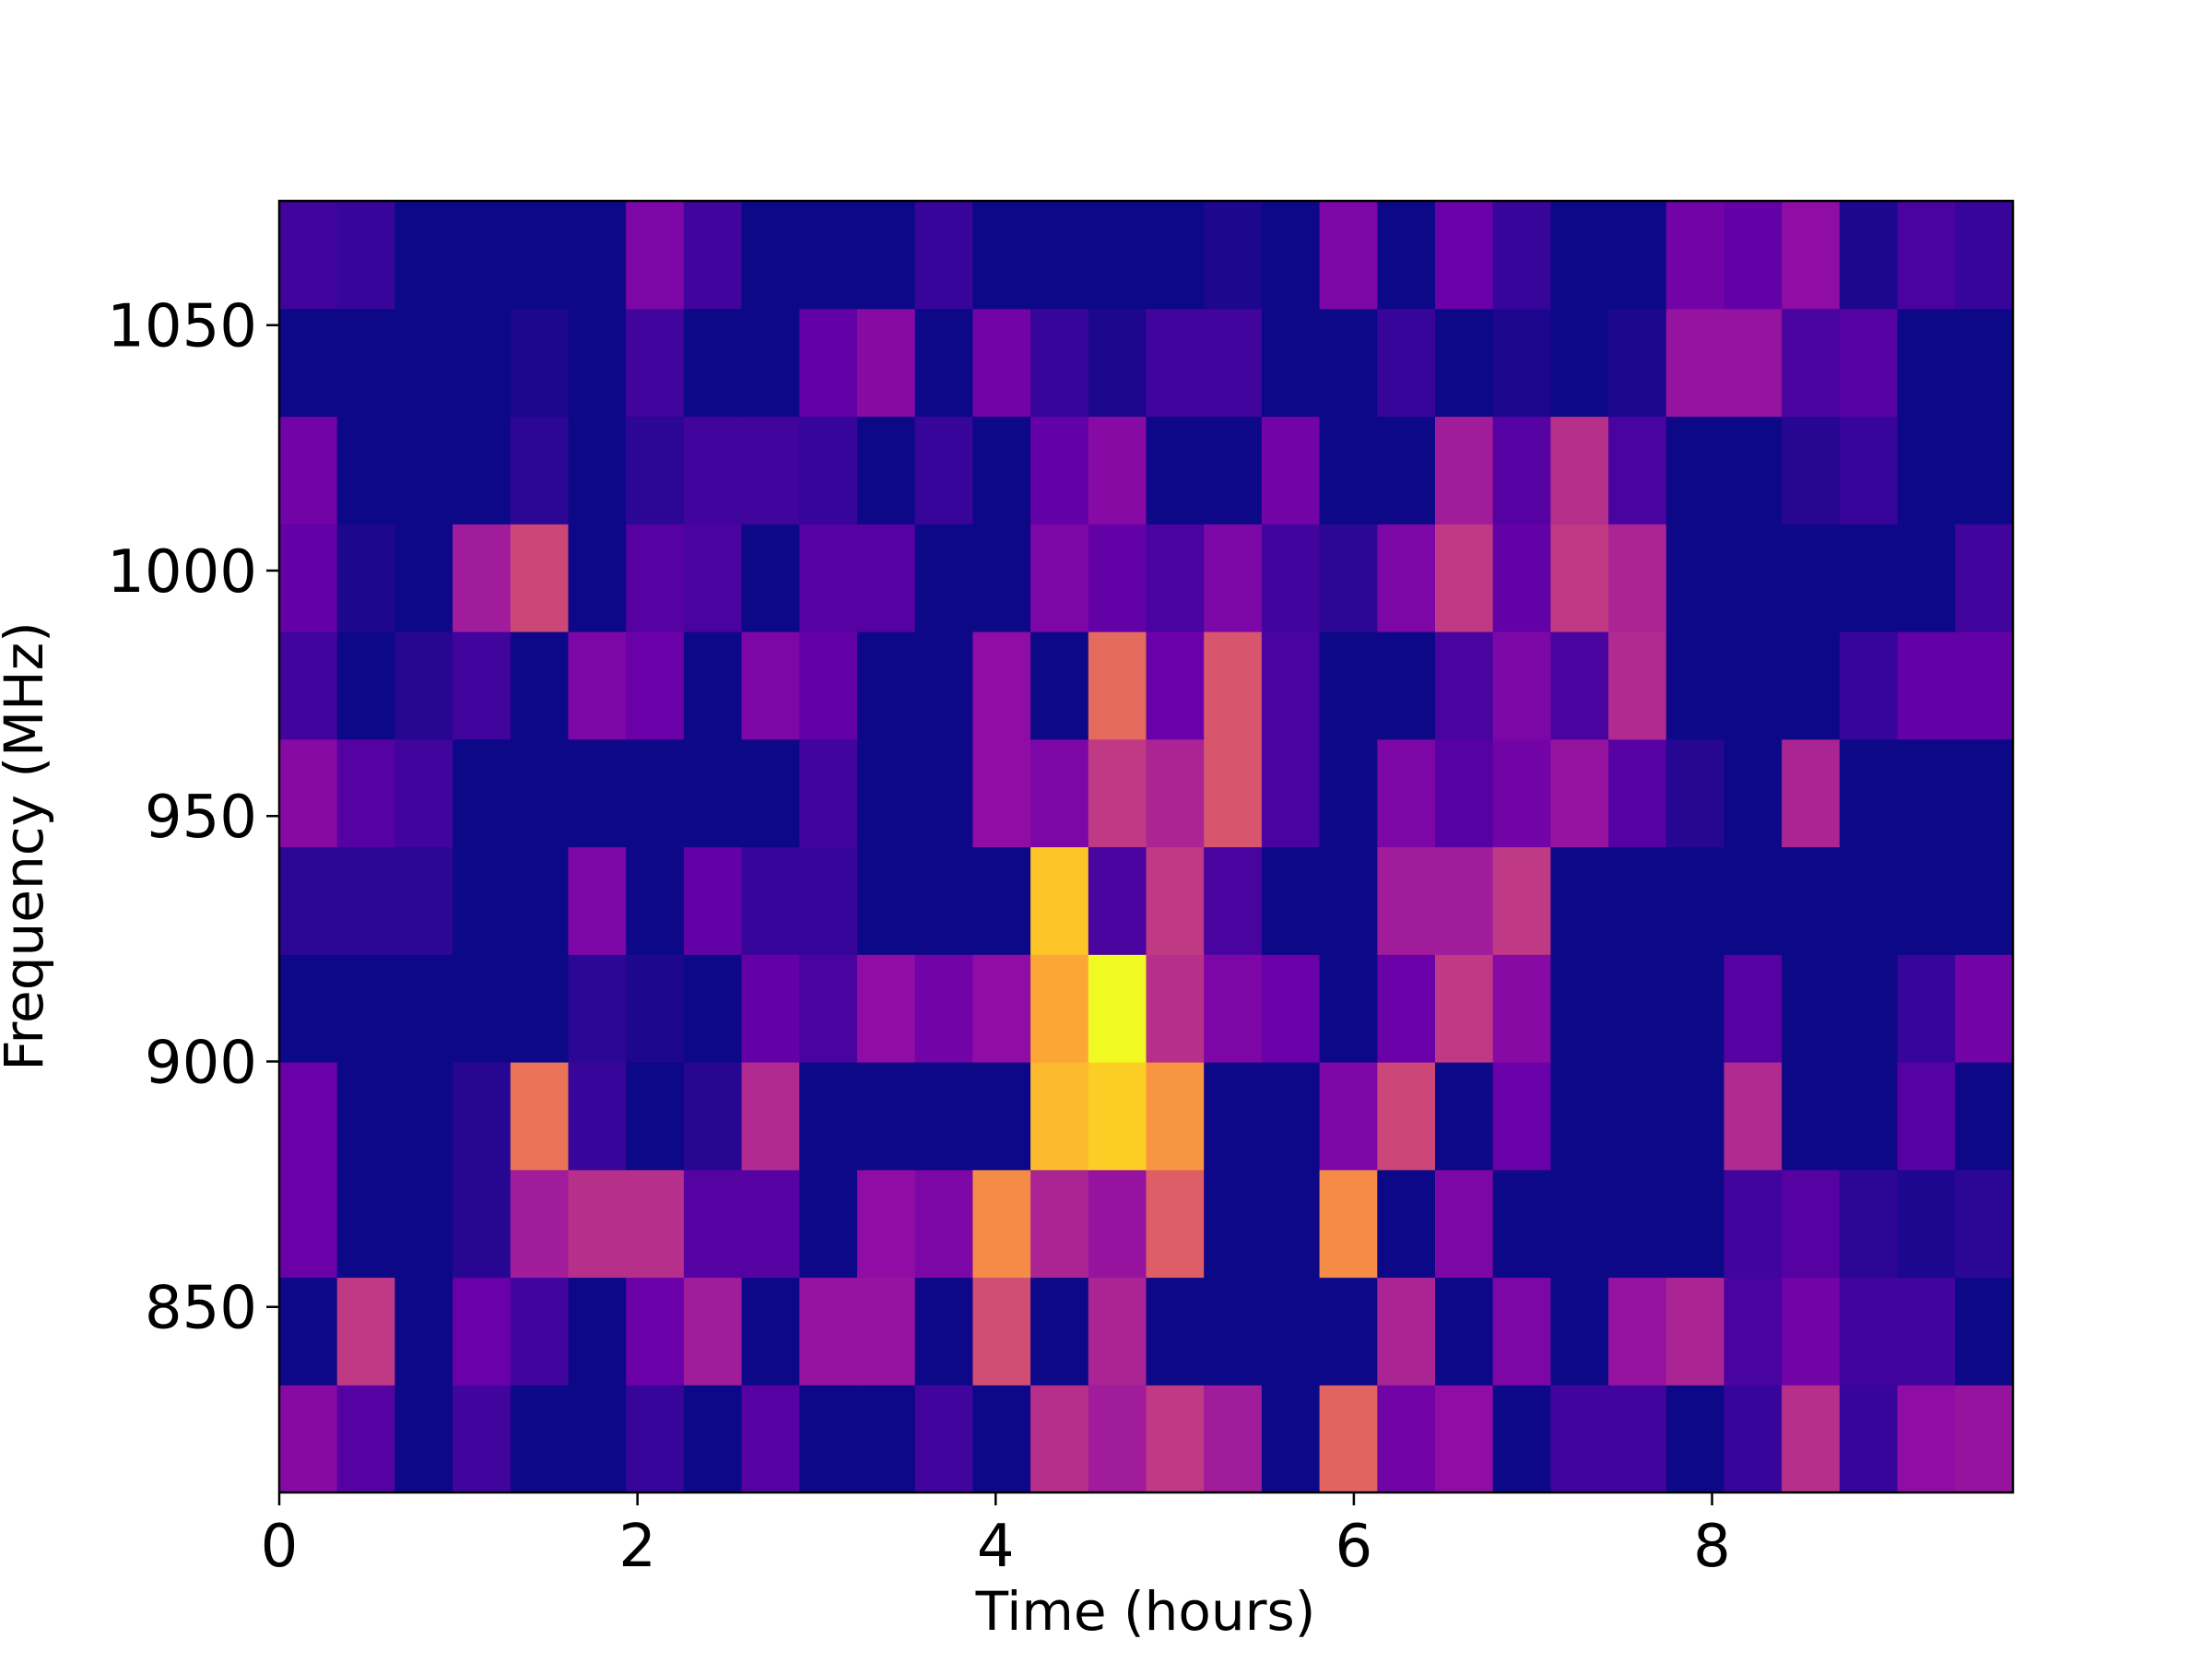  What do you see at coordinates (1712, 1547) in the screenshot?
I see `x-tick-label: 8` at bounding box center [1712, 1547].